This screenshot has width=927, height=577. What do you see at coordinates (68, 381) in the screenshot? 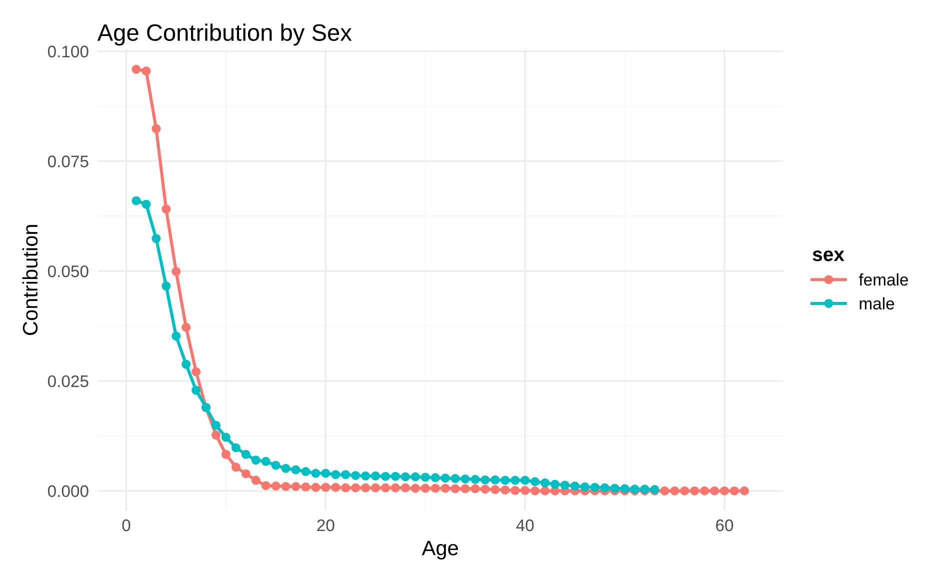
I see `y-tick-label: 0.025` at bounding box center [68, 381].